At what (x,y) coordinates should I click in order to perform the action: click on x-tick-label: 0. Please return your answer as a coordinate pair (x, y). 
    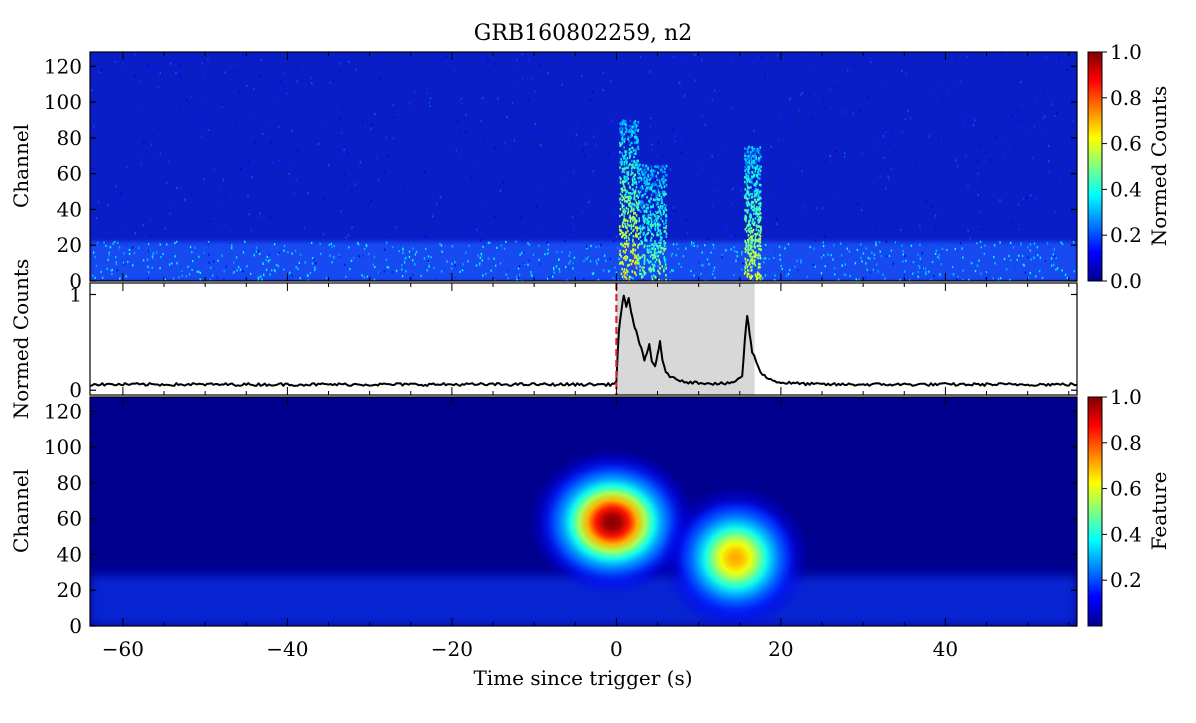
    Looking at the image, I should click on (616, 649).